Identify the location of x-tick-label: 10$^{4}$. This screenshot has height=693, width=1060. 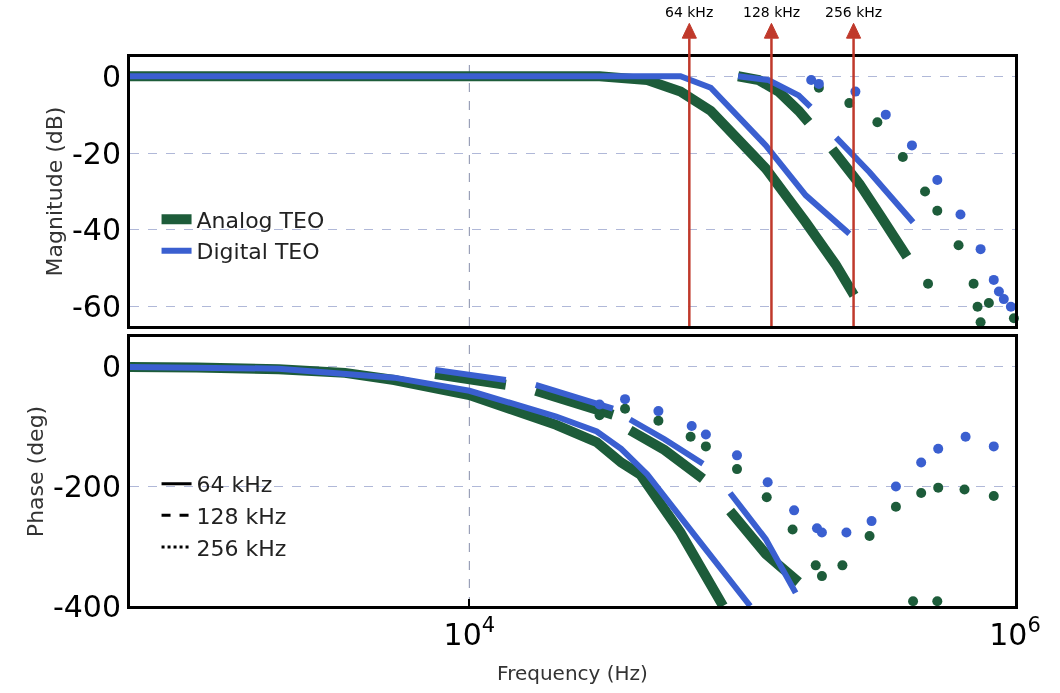
(469, 632).